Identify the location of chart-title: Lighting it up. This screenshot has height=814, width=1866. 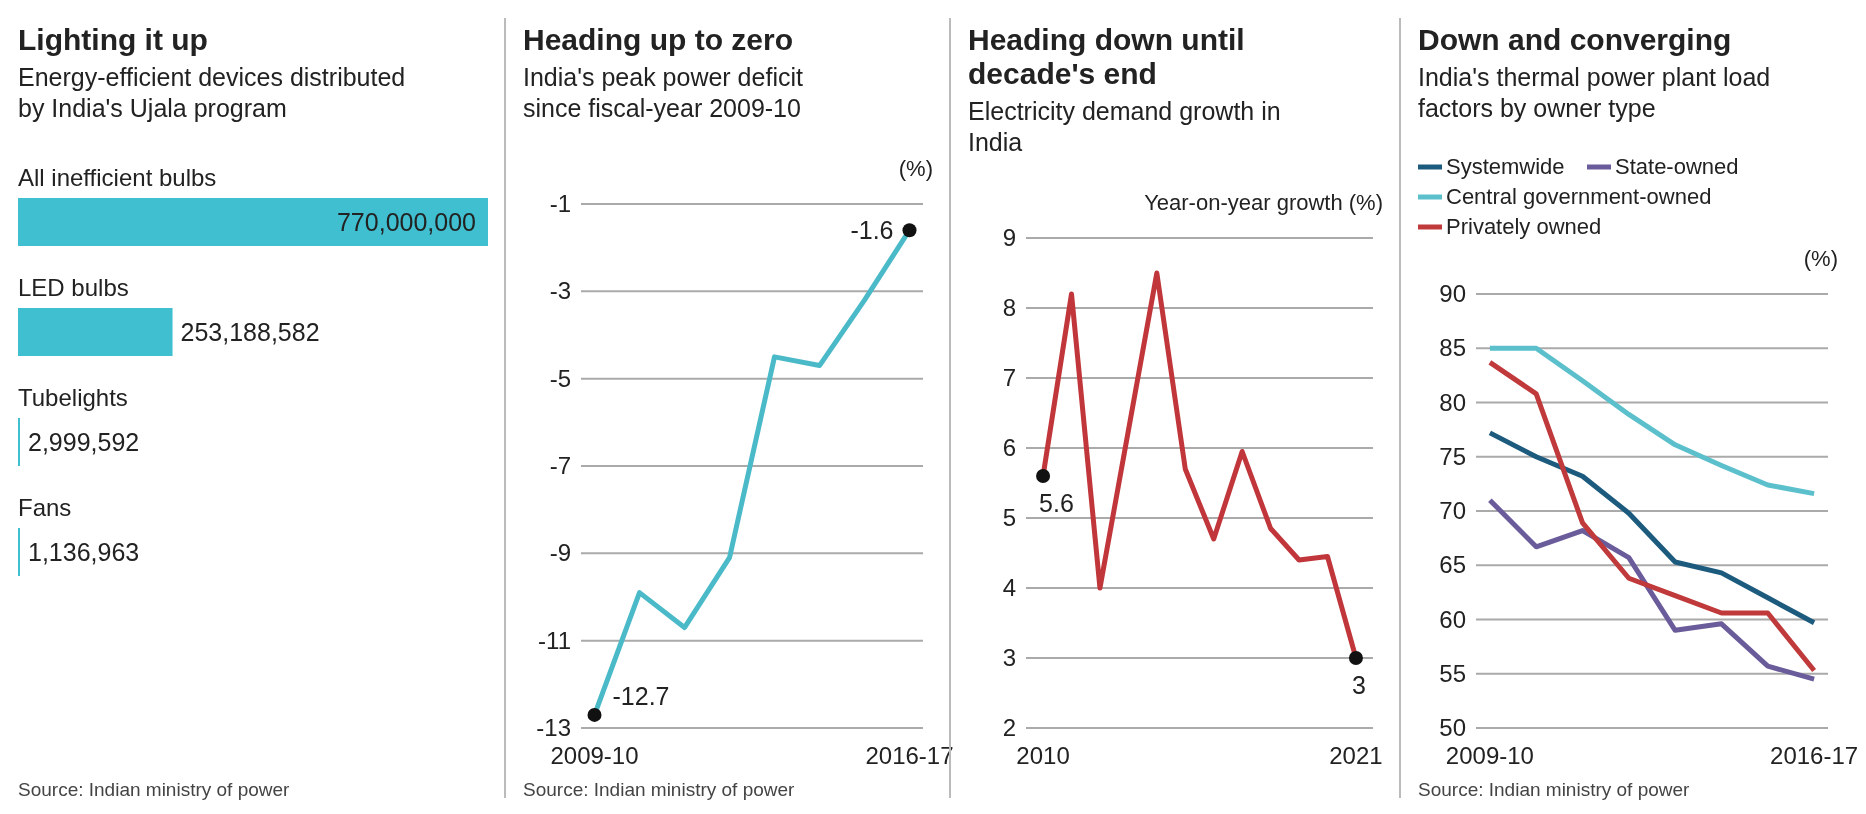
(113, 39).